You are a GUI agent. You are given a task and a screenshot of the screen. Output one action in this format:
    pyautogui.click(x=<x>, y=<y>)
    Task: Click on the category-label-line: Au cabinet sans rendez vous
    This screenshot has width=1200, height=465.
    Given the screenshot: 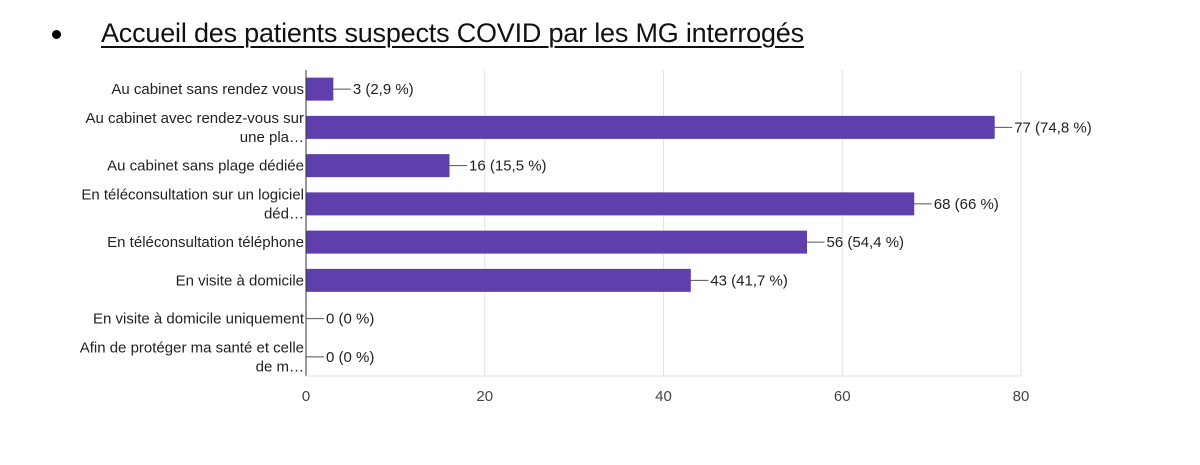 What is the action you would take?
    pyautogui.click(x=207, y=89)
    